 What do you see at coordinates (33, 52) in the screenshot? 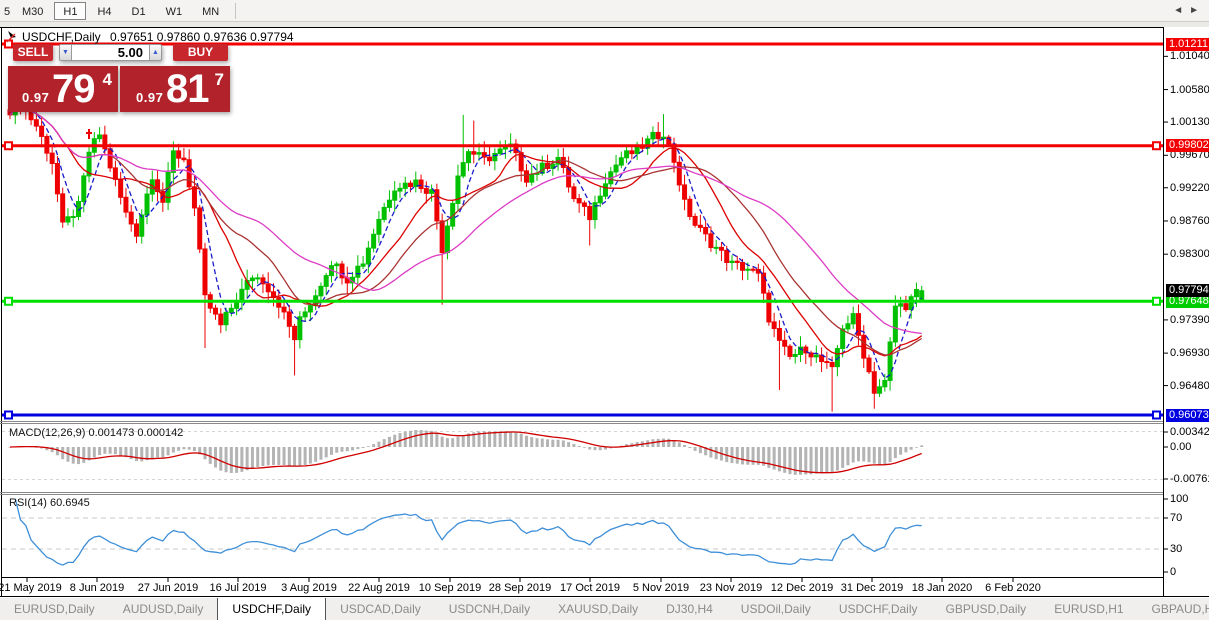
I see `sell-button: SELL` at bounding box center [33, 52].